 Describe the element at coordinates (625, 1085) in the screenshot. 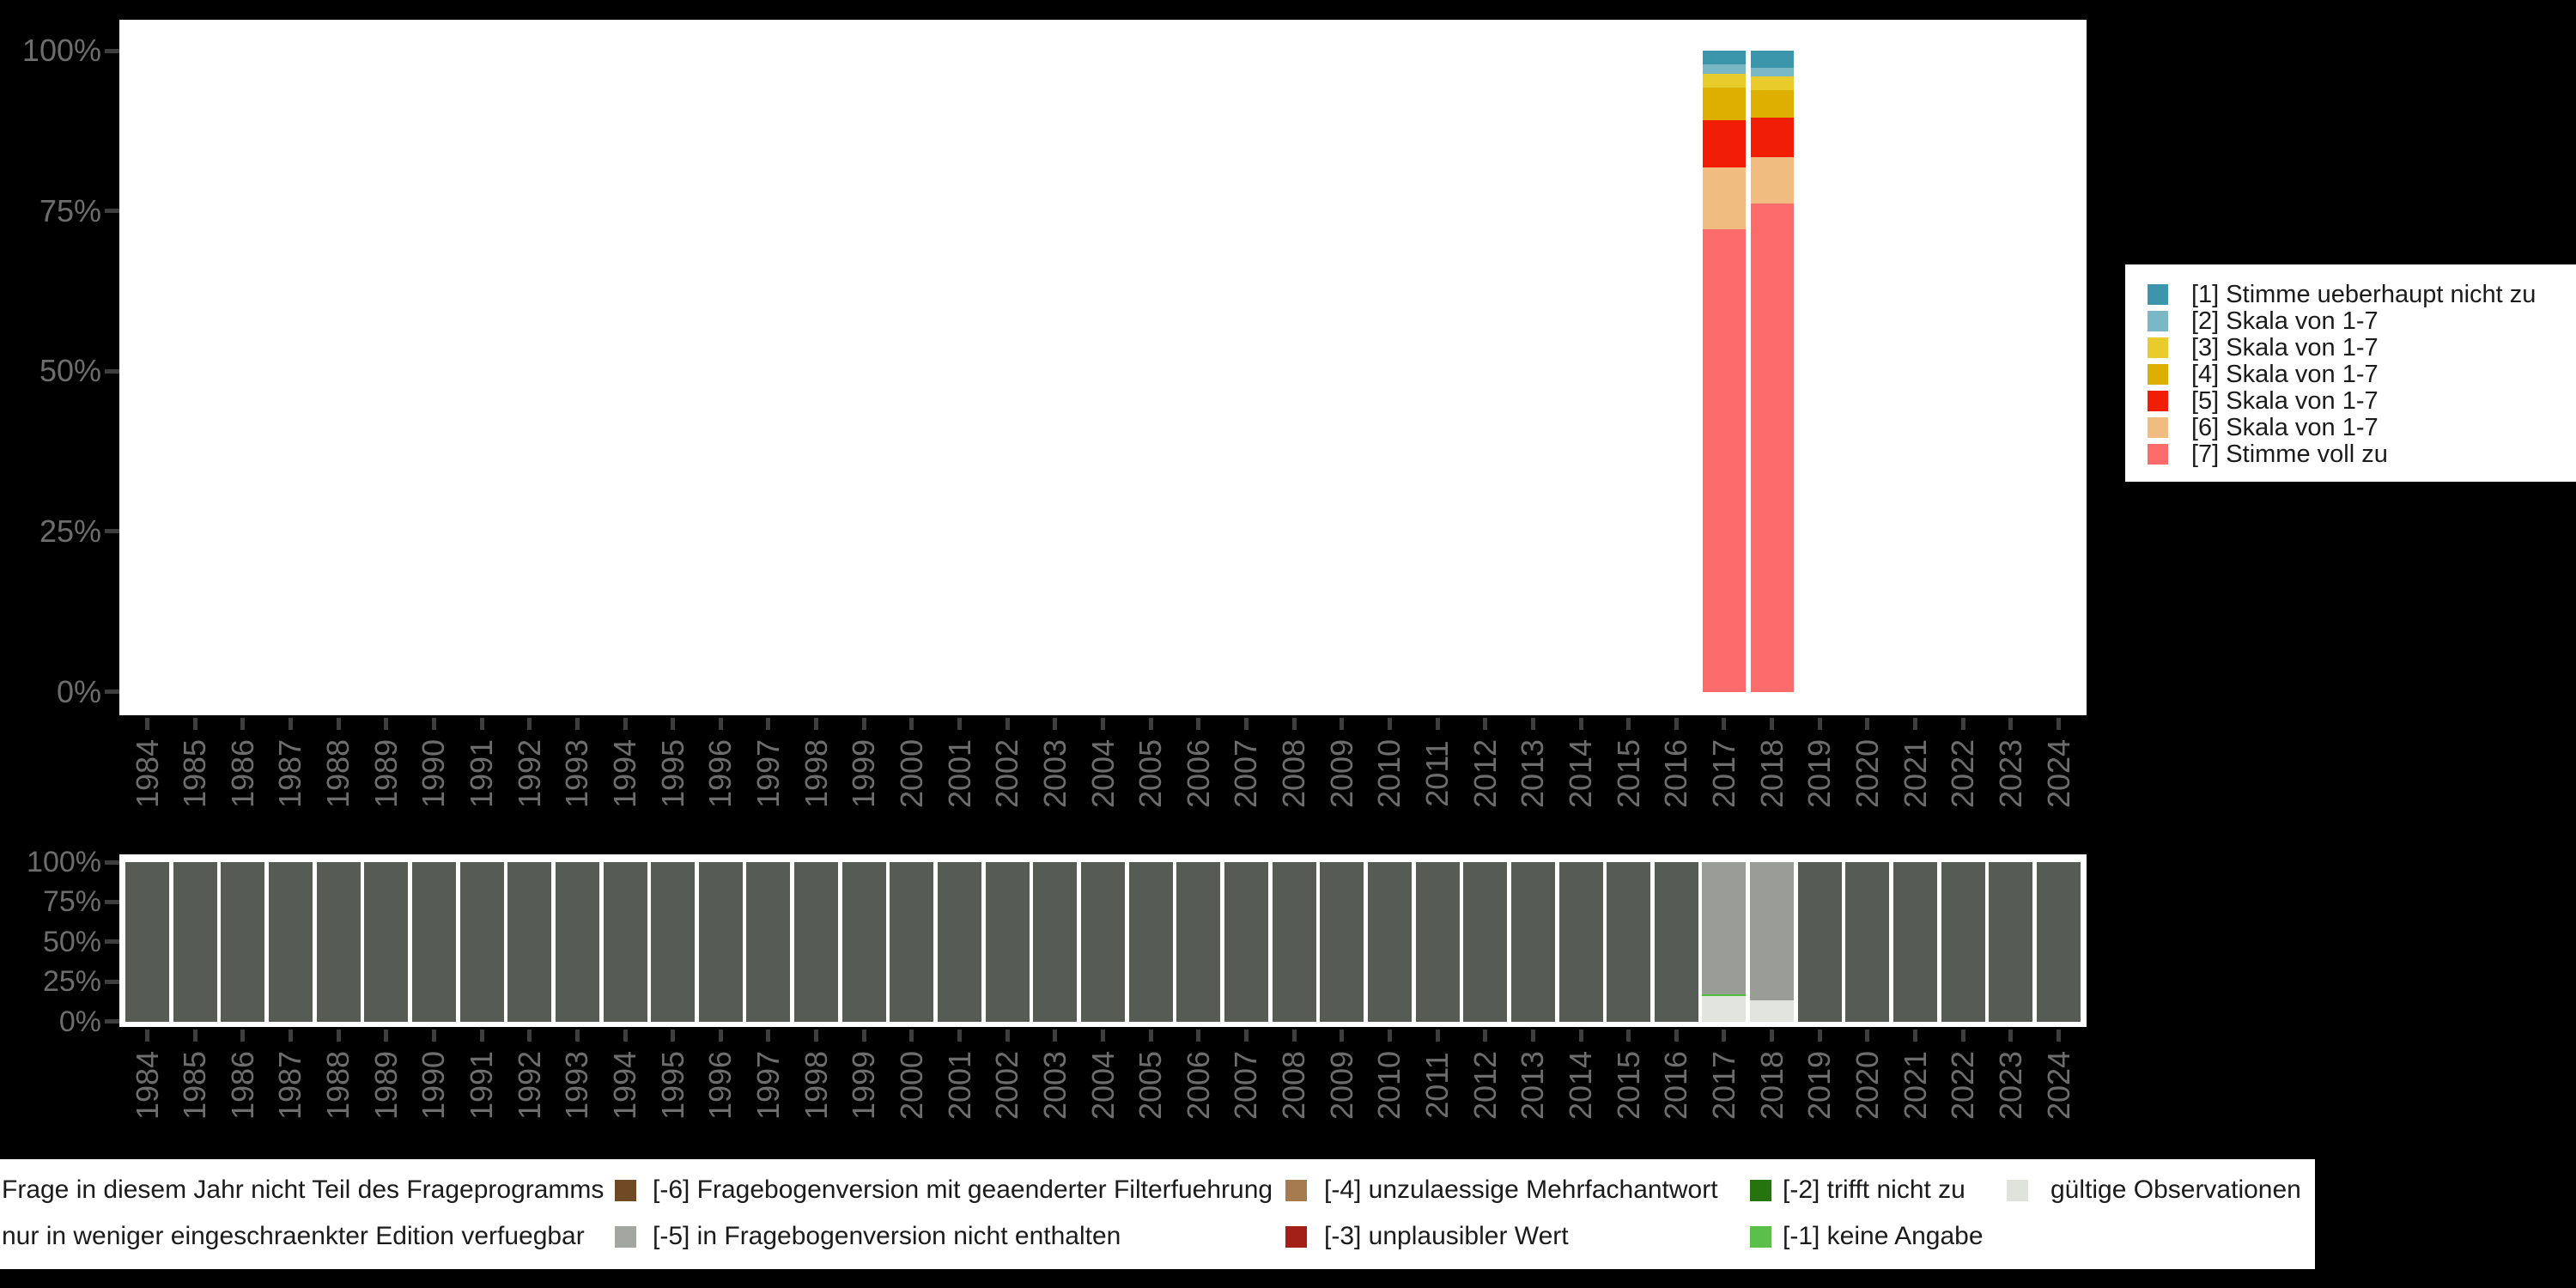

I see `x-axis-label: 1994` at that location.